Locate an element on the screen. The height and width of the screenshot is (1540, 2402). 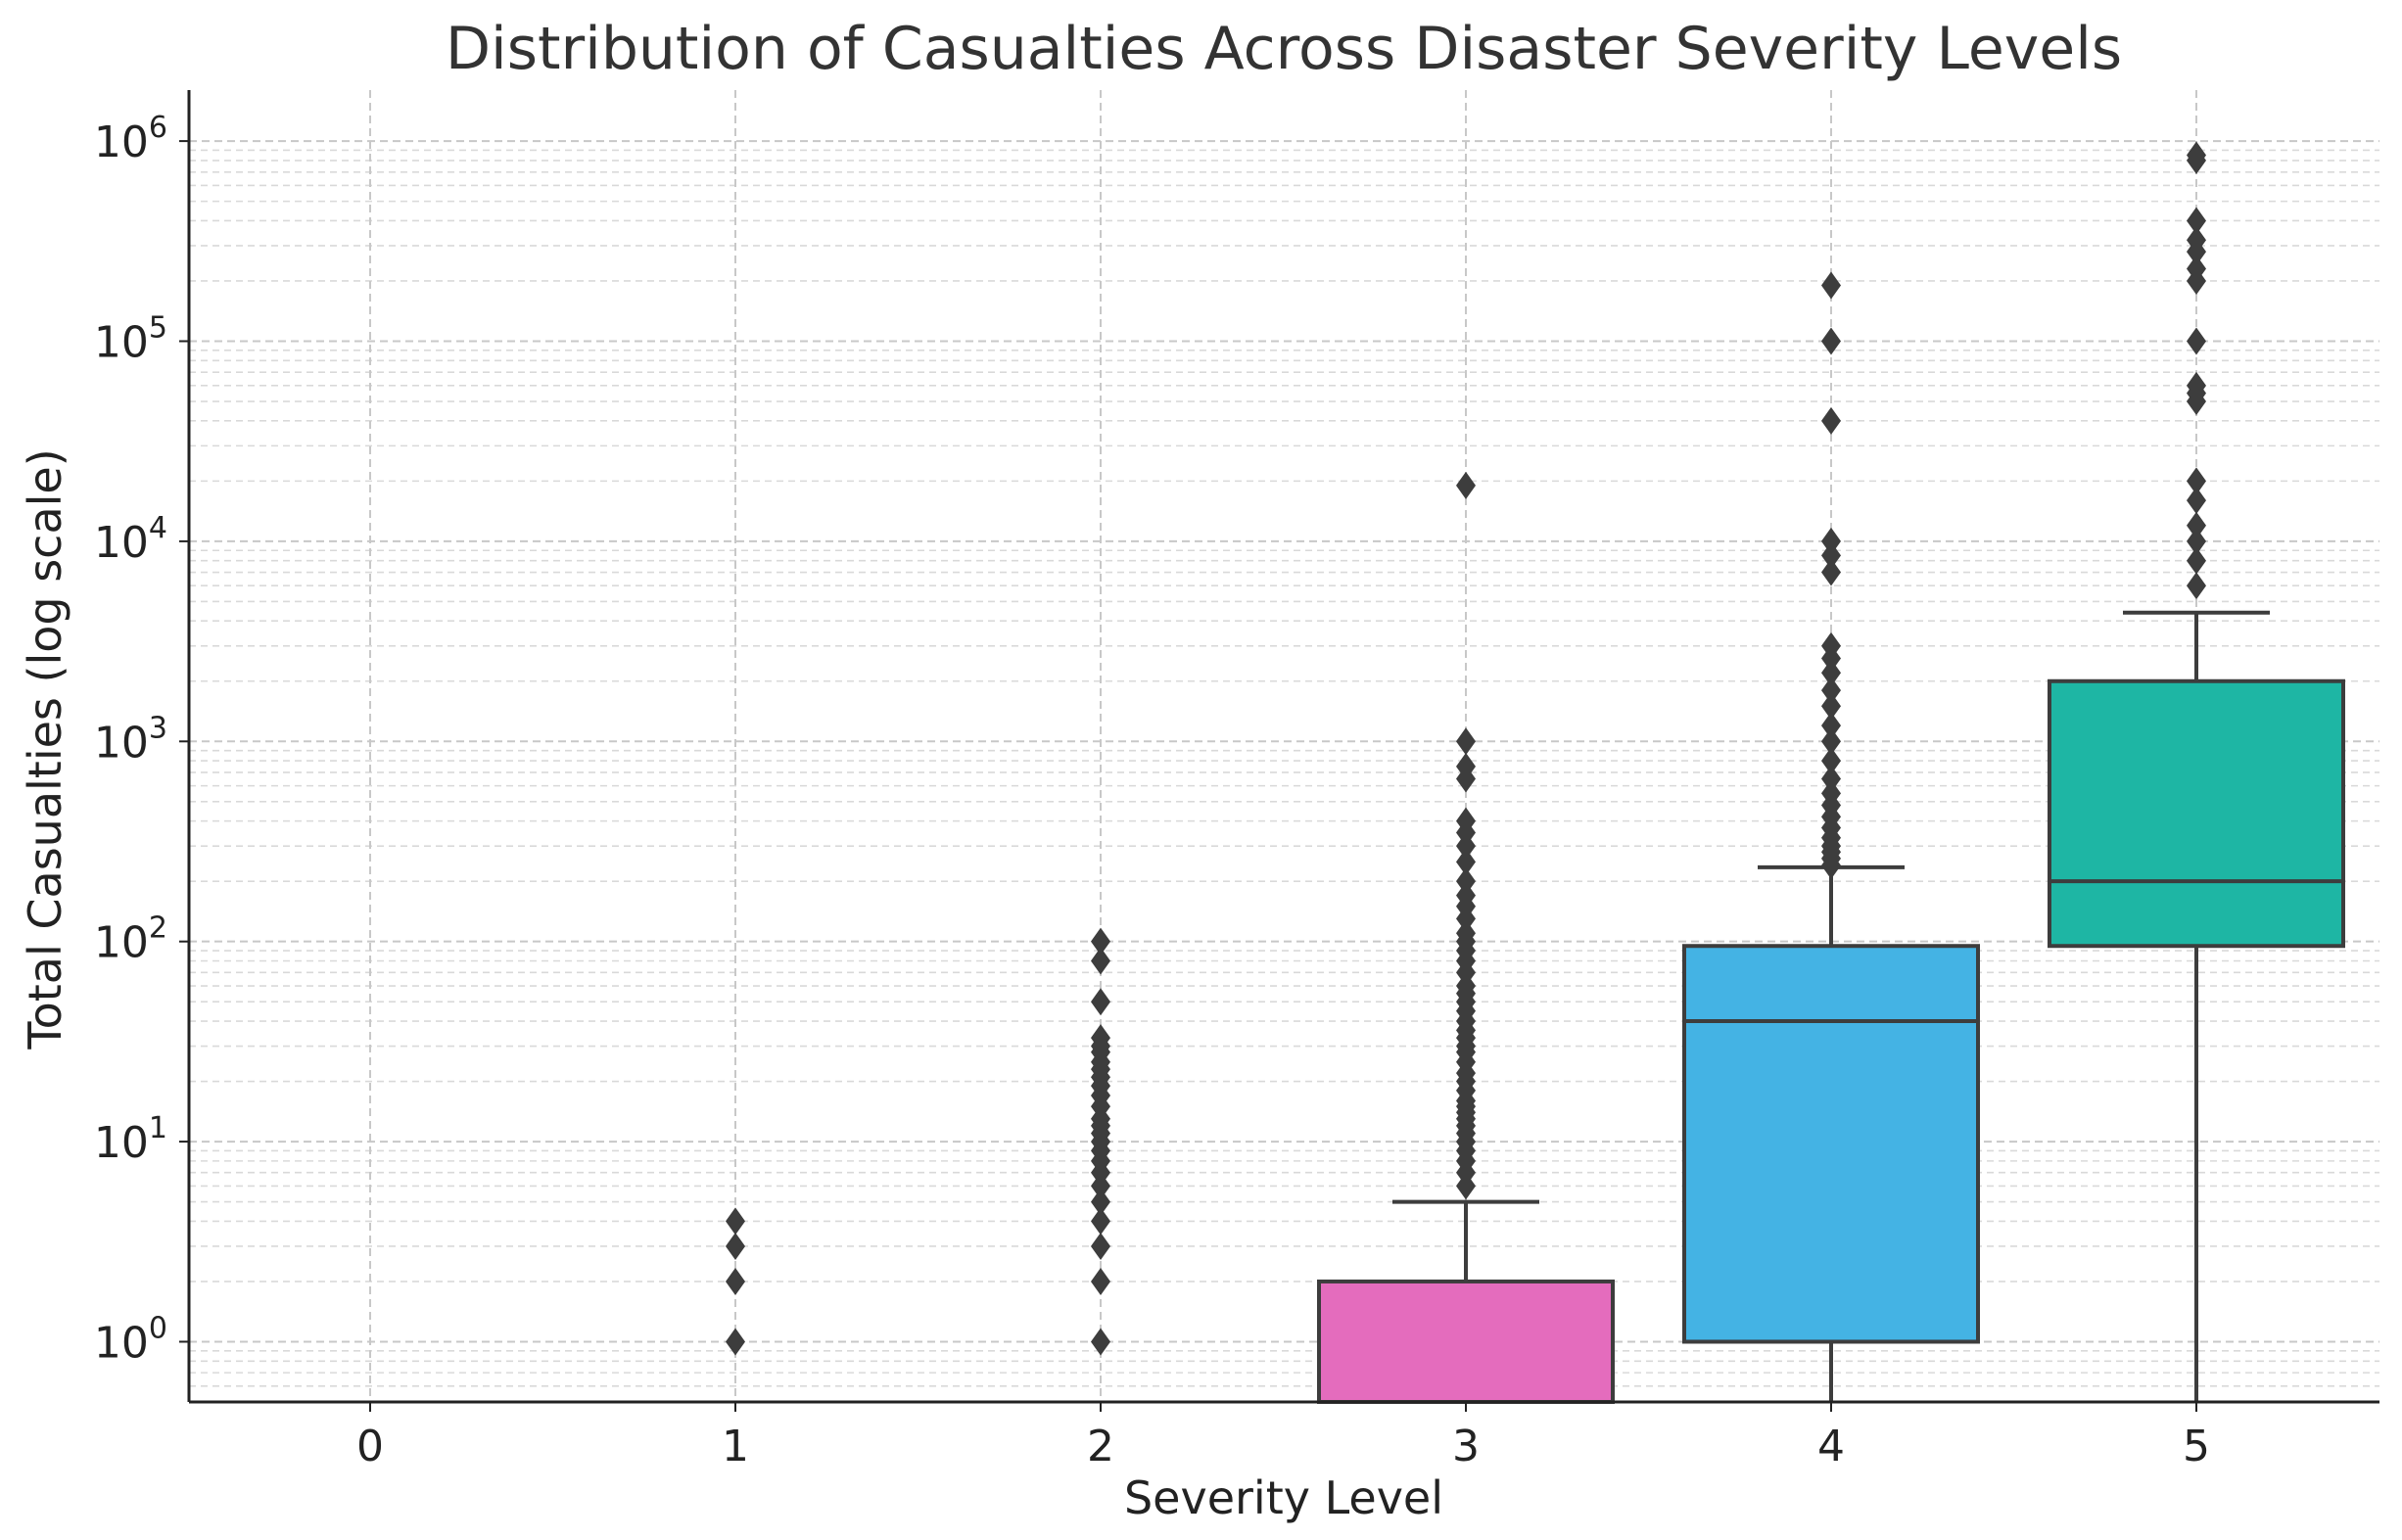
y-tick-label: 10⁴ is located at coordinates (130, 539).